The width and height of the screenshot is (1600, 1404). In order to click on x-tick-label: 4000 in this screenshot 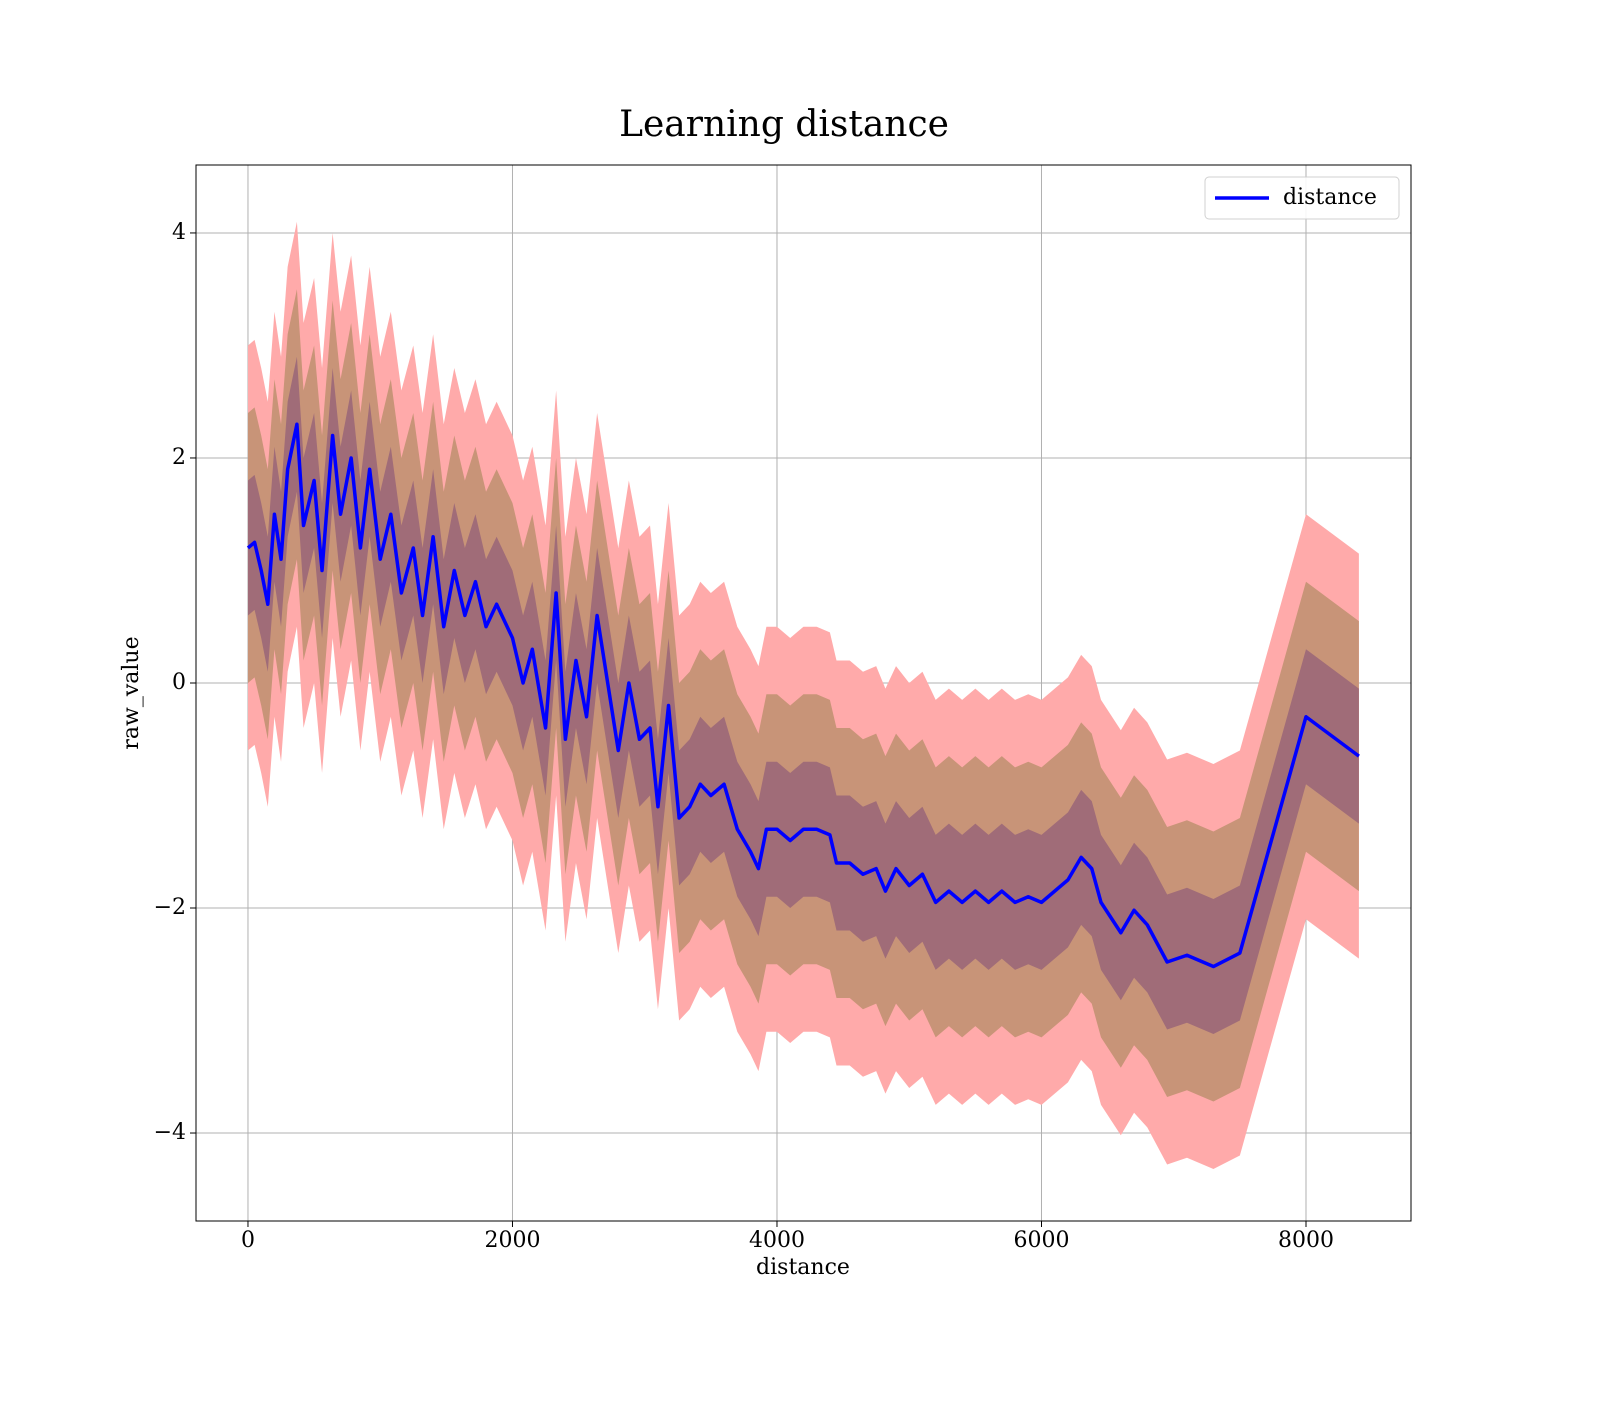, I will do `click(777, 1240)`.